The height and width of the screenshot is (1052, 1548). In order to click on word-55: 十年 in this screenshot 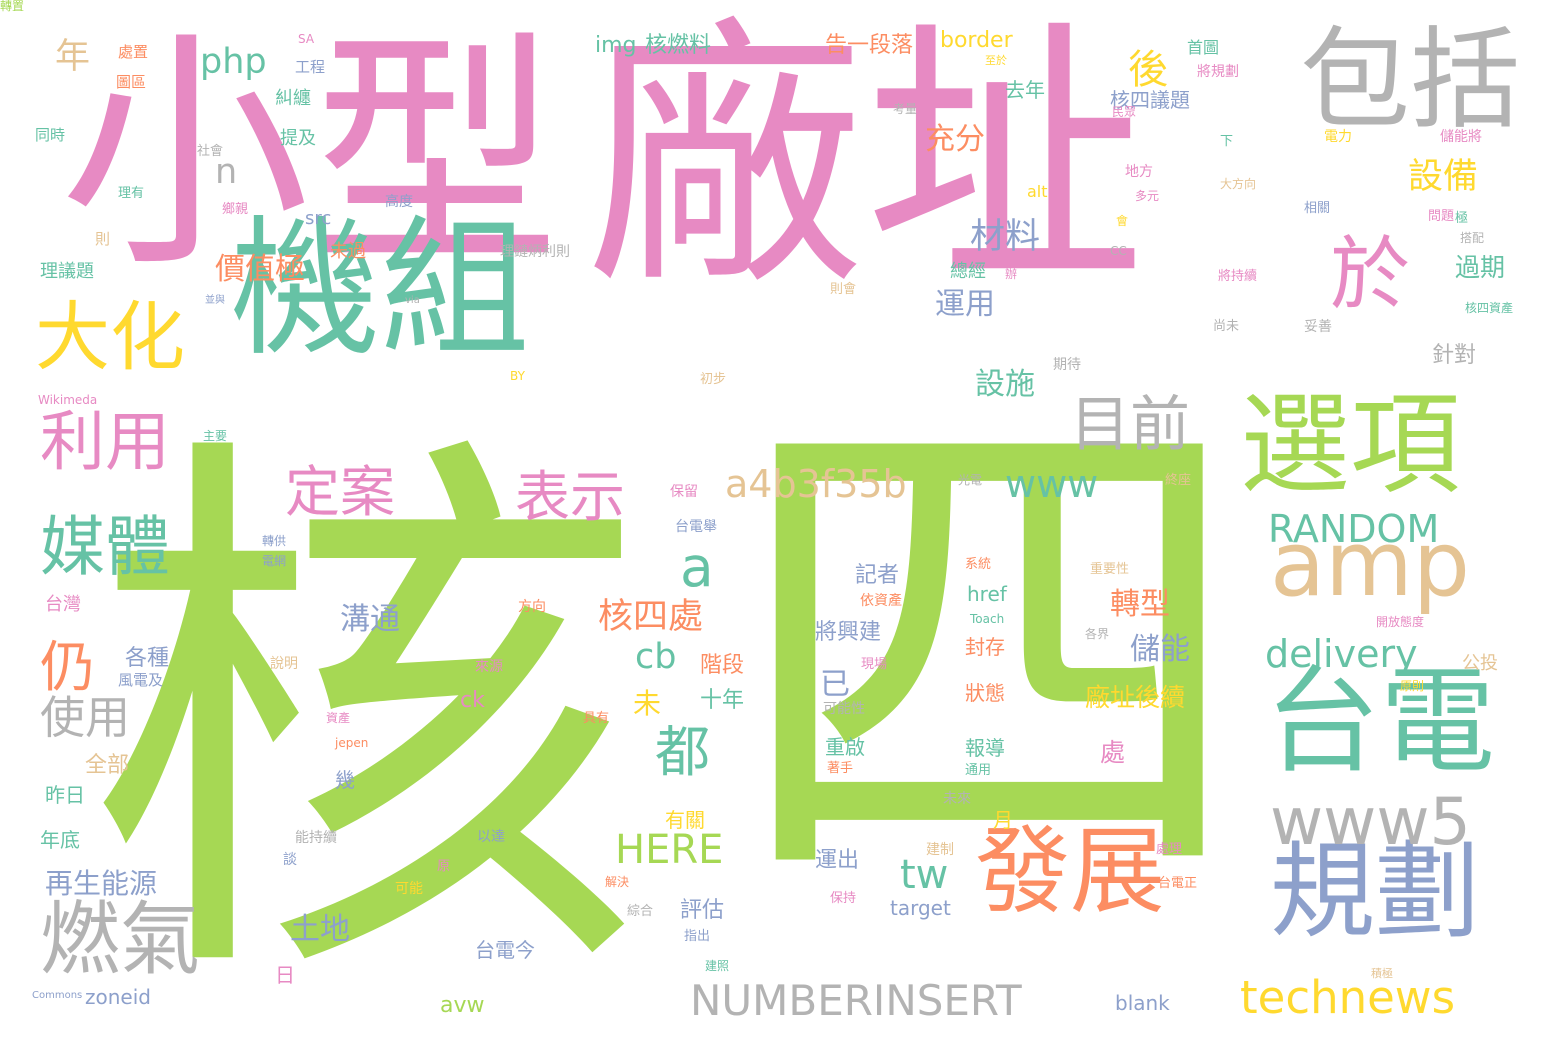, I will do `click(722, 700)`.